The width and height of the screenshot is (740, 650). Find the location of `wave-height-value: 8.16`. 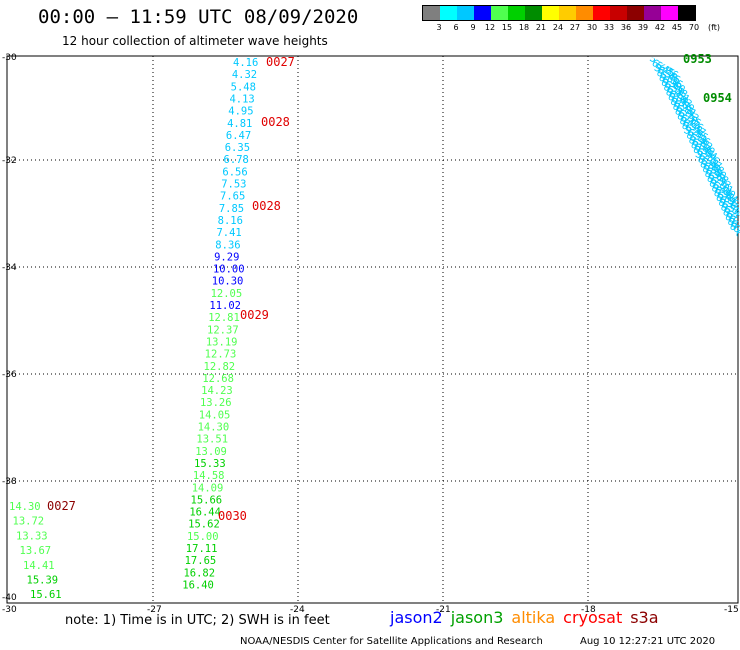

wave-height-value: 8.16 is located at coordinates (230, 221).